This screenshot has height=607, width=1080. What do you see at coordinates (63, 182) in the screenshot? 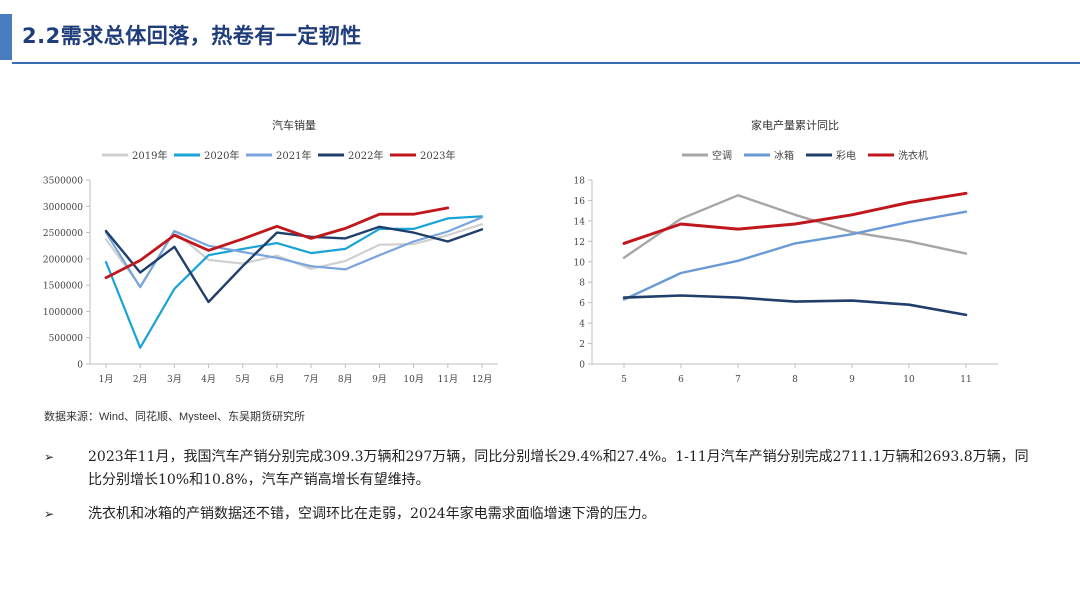
I see `y-tick-label: 3500000` at bounding box center [63, 182].